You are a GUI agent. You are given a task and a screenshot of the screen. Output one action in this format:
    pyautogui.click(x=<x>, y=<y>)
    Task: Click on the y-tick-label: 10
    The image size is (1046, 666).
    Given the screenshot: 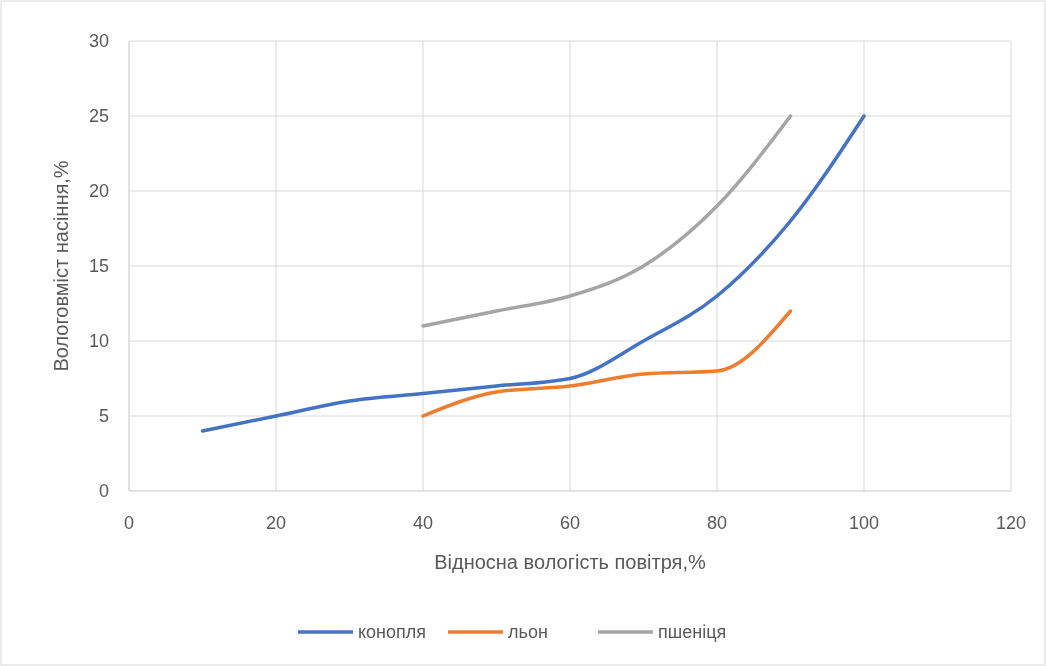 What is the action you would take?
    pyautogui.click(x=98, y=341)
    